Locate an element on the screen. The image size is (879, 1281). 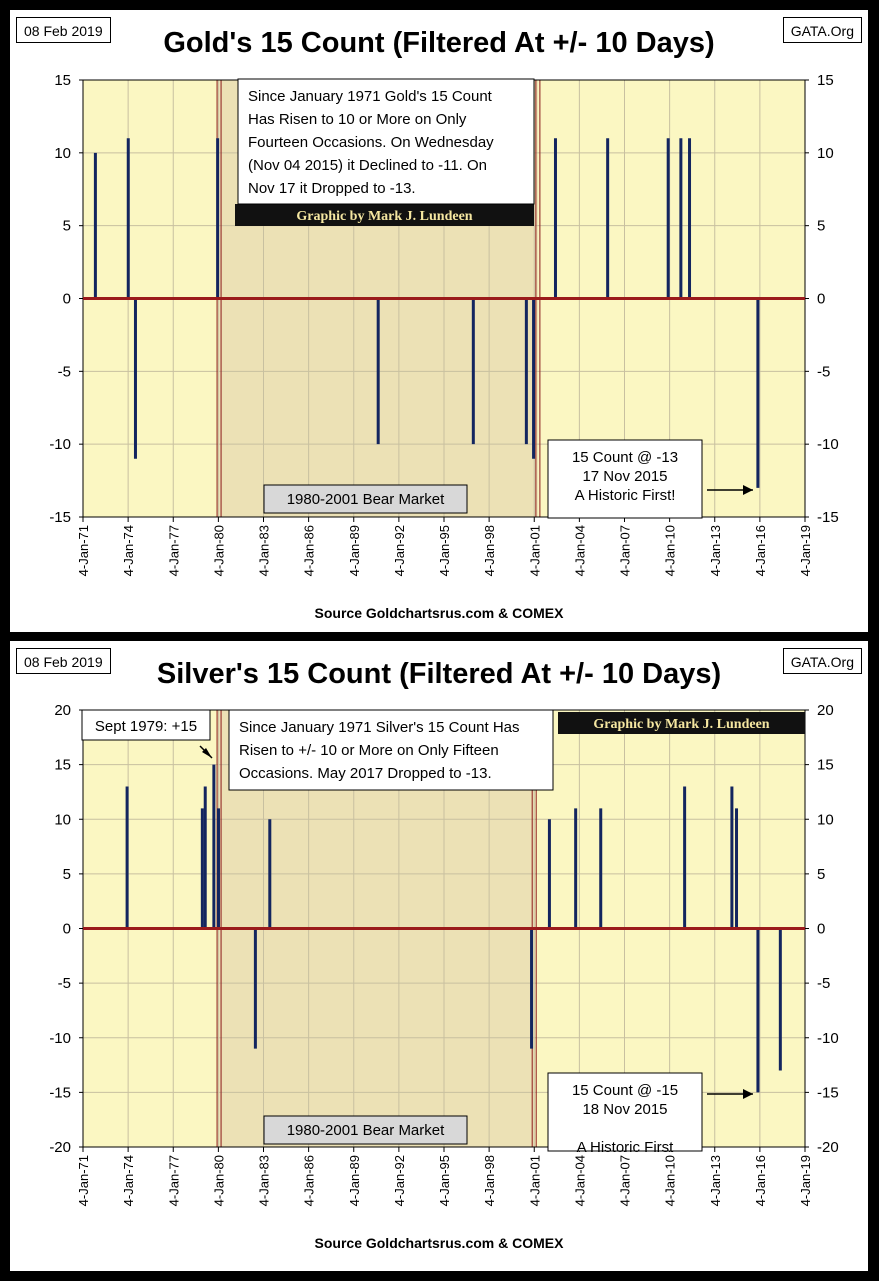
y-tick-label-right: 20 is located at coordinates (825, 710).